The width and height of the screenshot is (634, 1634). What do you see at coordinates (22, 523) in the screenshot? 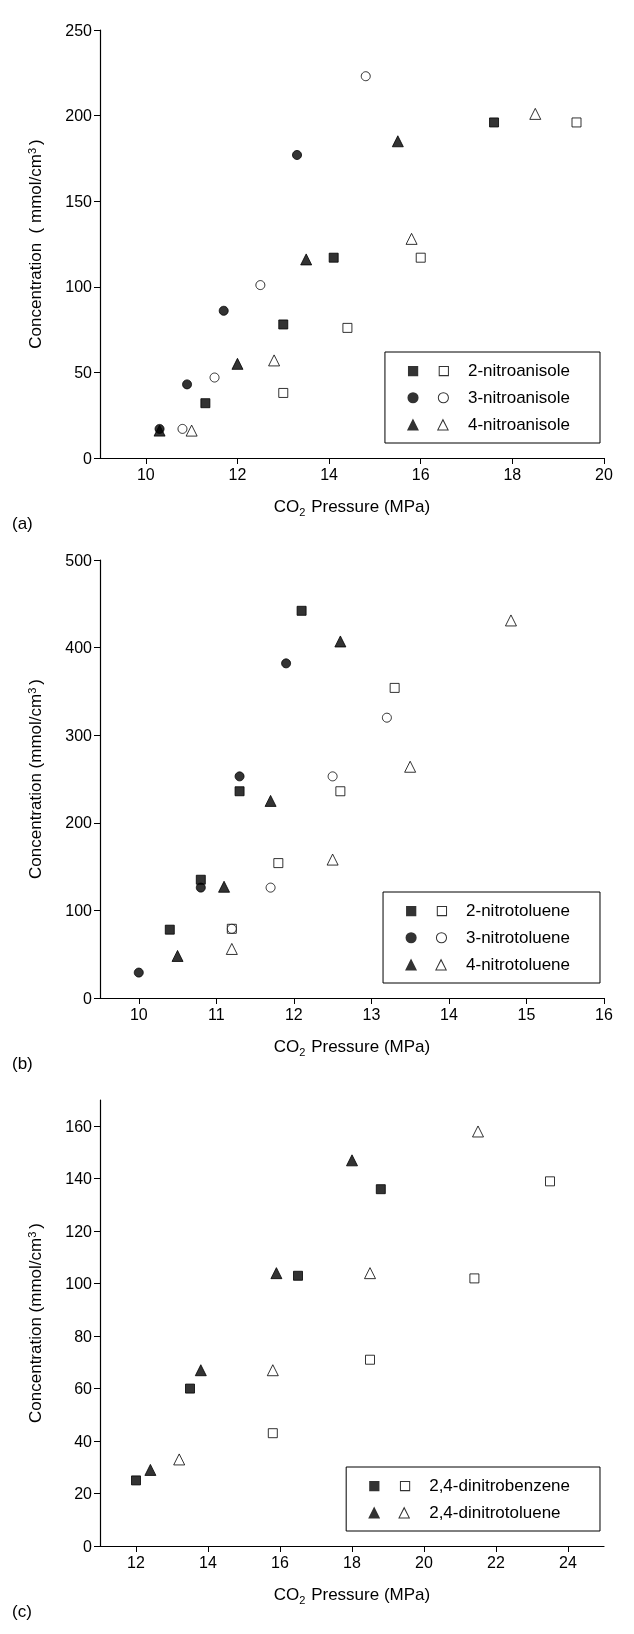
I see `text: (a)` at bounding box center [22, 523].